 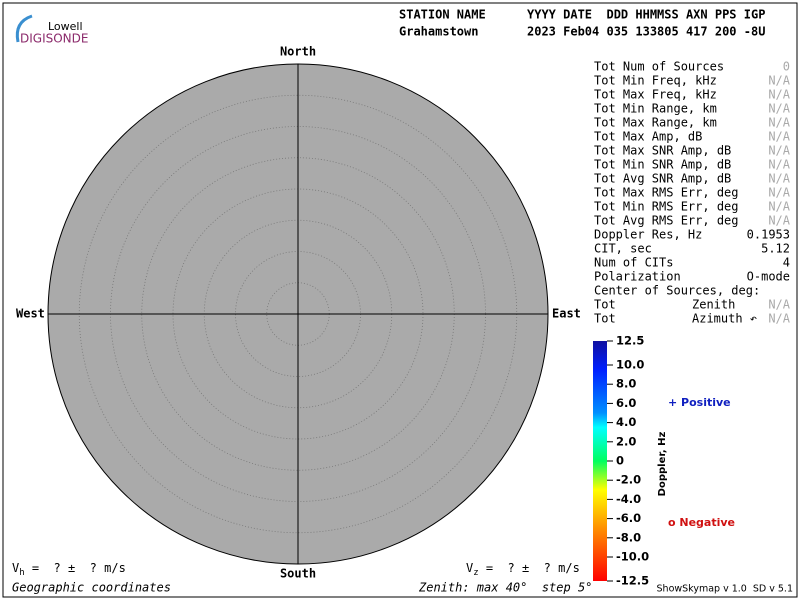 I want to click on stat-label: Doppler Res, Hz, so click(x=648, y=235).